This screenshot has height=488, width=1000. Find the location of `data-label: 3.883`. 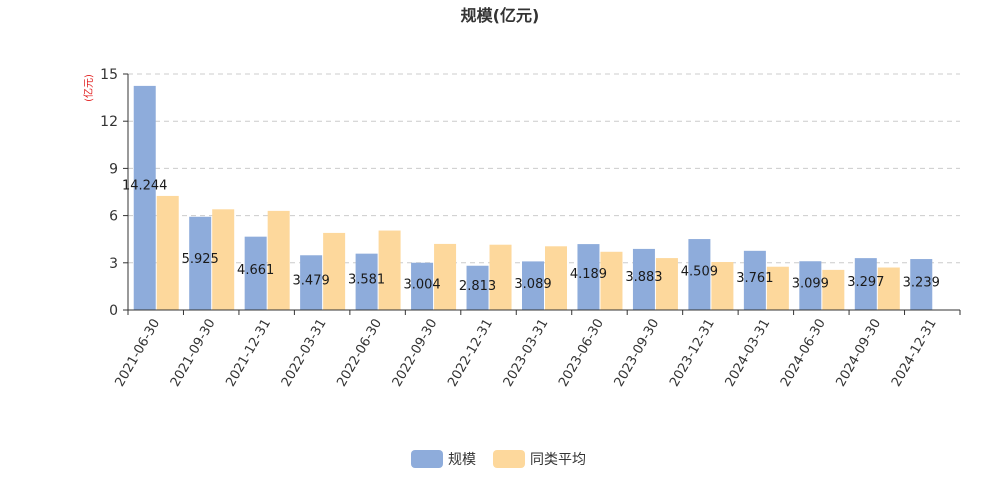

data-label: 3.883 is located at coordinates (643, 277).